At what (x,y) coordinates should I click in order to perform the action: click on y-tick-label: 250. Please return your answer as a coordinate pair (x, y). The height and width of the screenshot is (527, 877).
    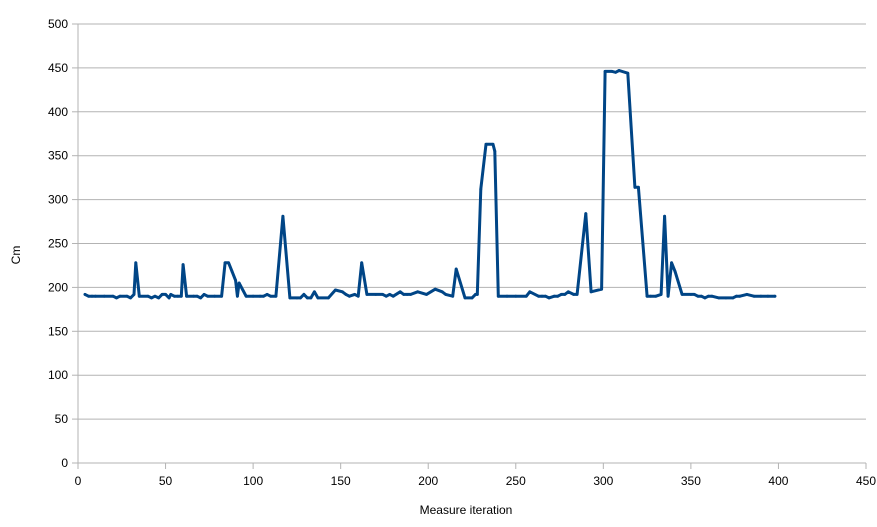
    Looking at the image, I should click on (58, 244).